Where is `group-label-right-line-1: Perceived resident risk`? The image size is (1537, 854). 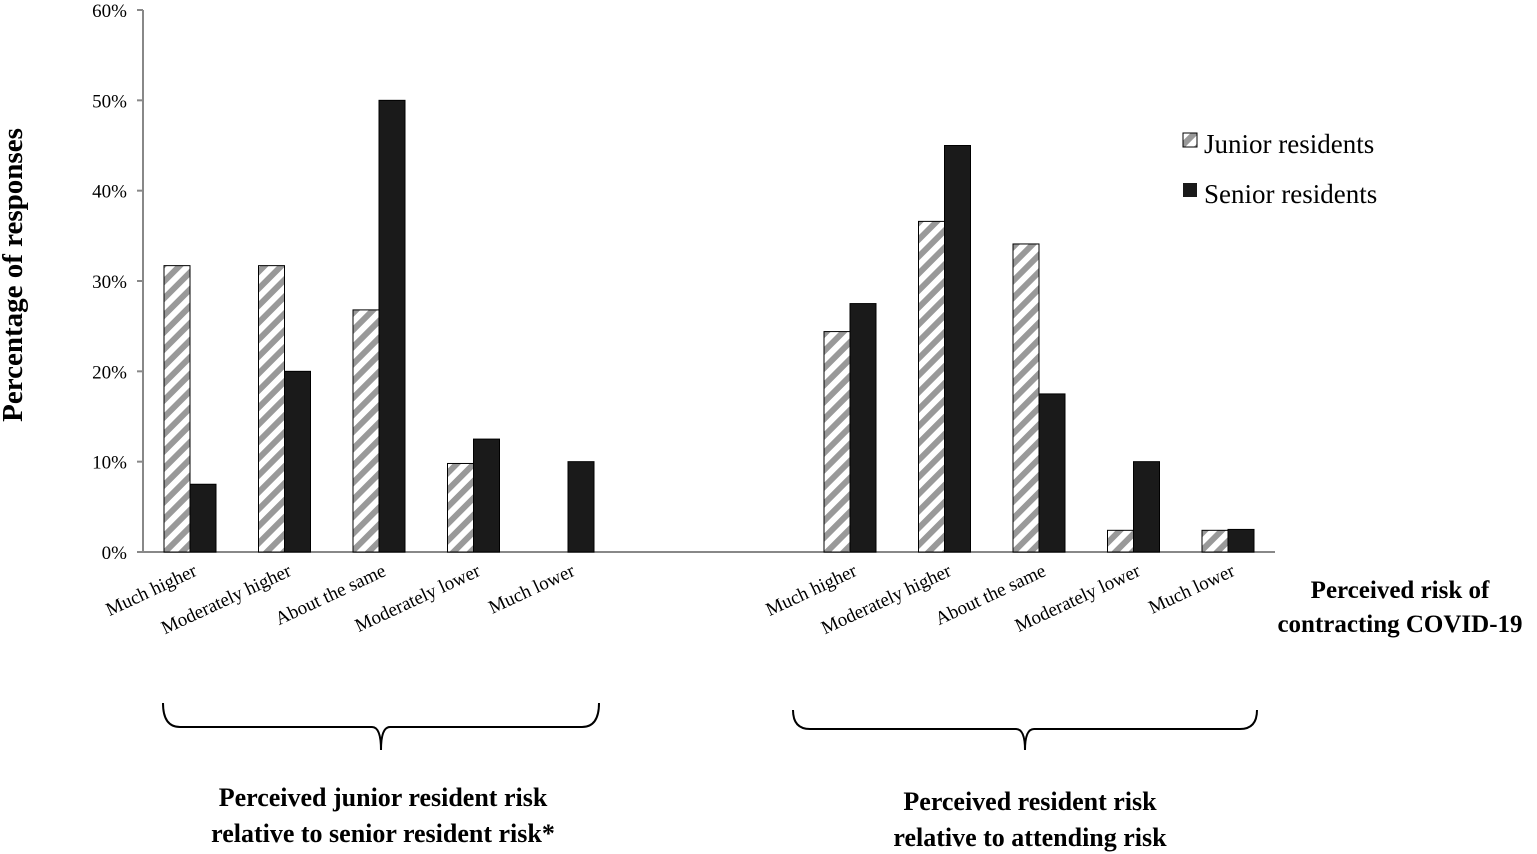 group-label-right-line-1: Perceived resident risk is located at coordinates (1030, 801).